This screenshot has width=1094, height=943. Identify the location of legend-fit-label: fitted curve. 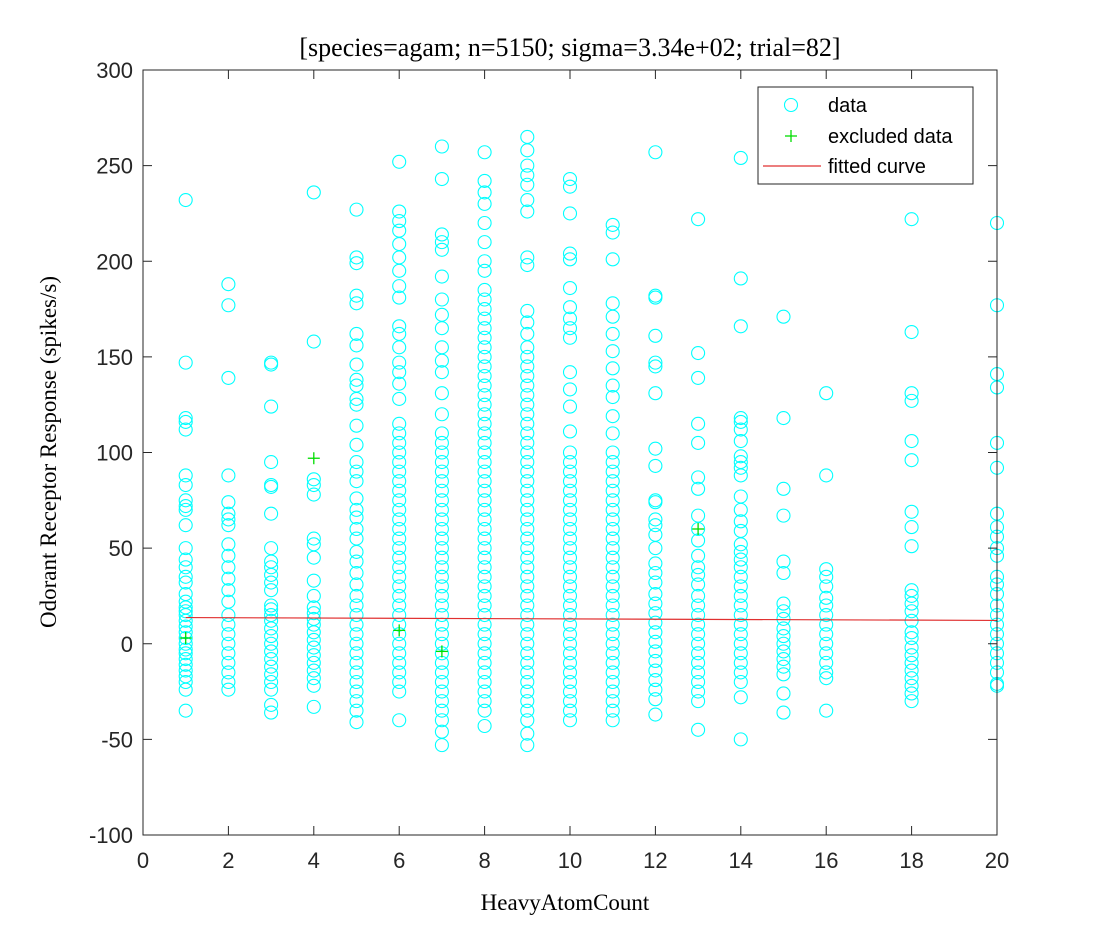
(877, 167).